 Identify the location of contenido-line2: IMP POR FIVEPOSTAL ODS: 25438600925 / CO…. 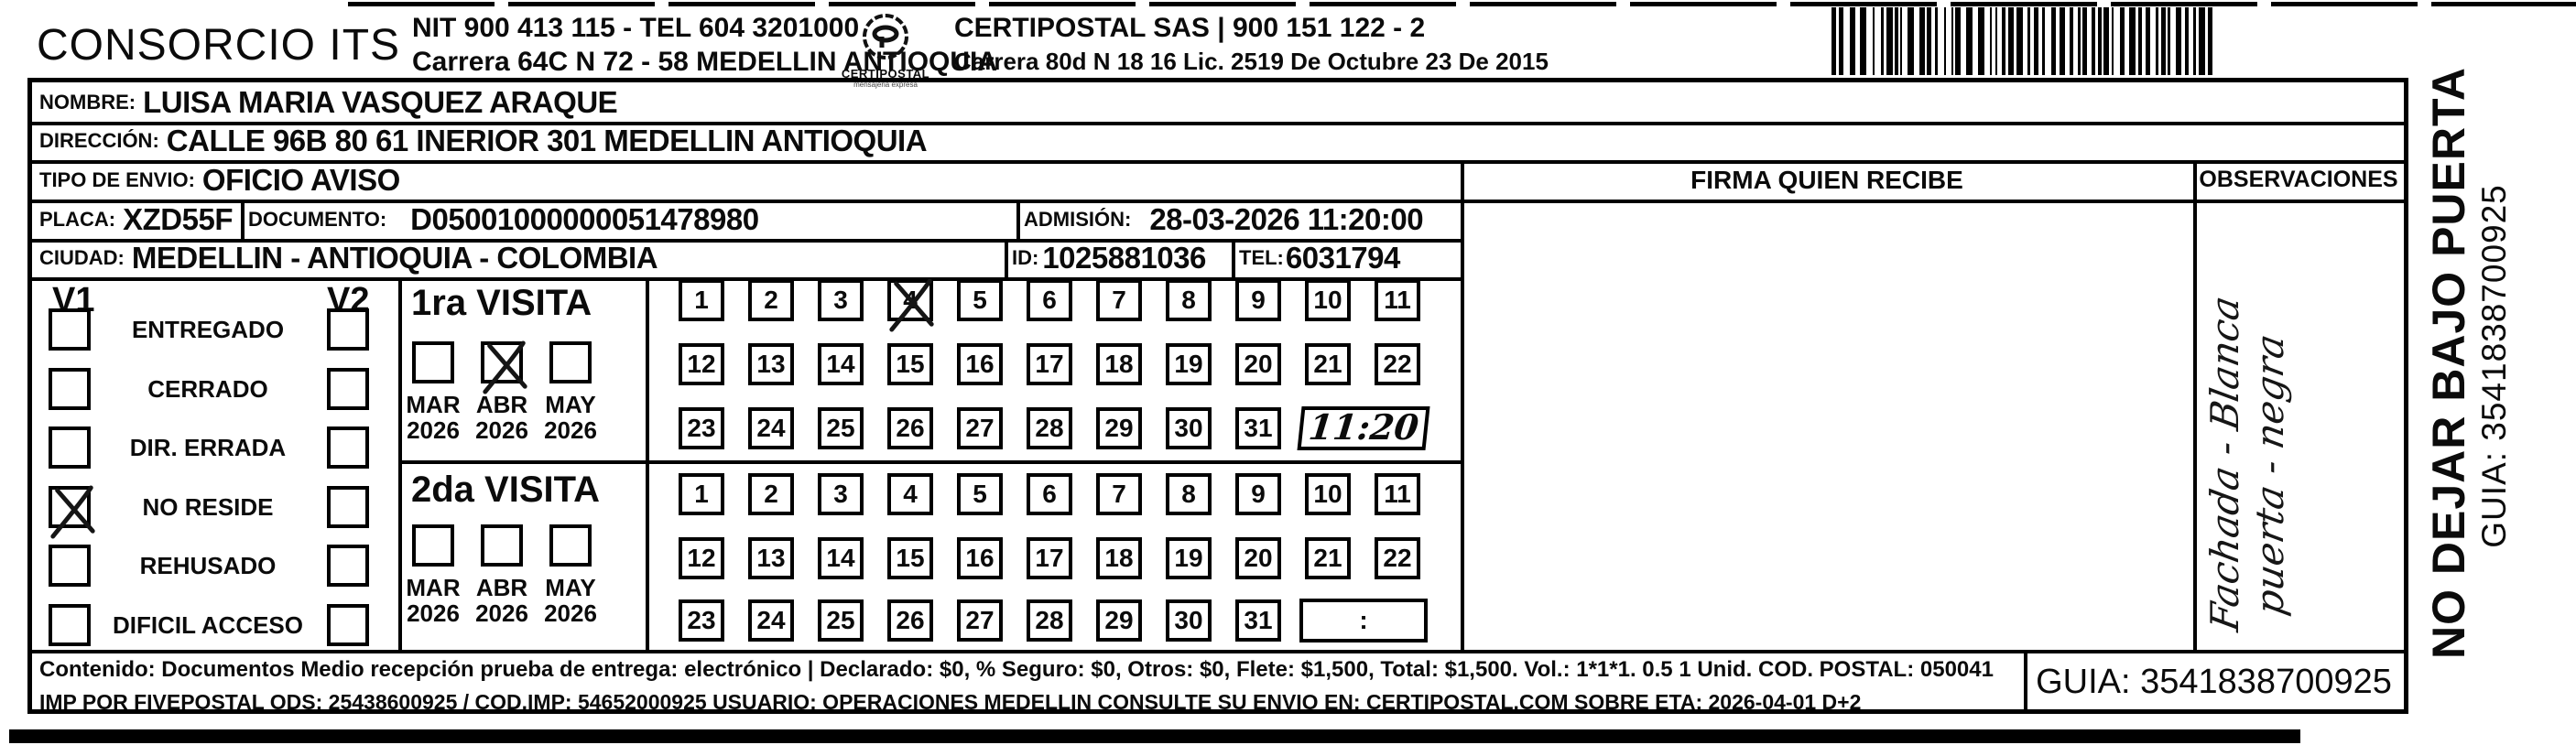
(950, 702).